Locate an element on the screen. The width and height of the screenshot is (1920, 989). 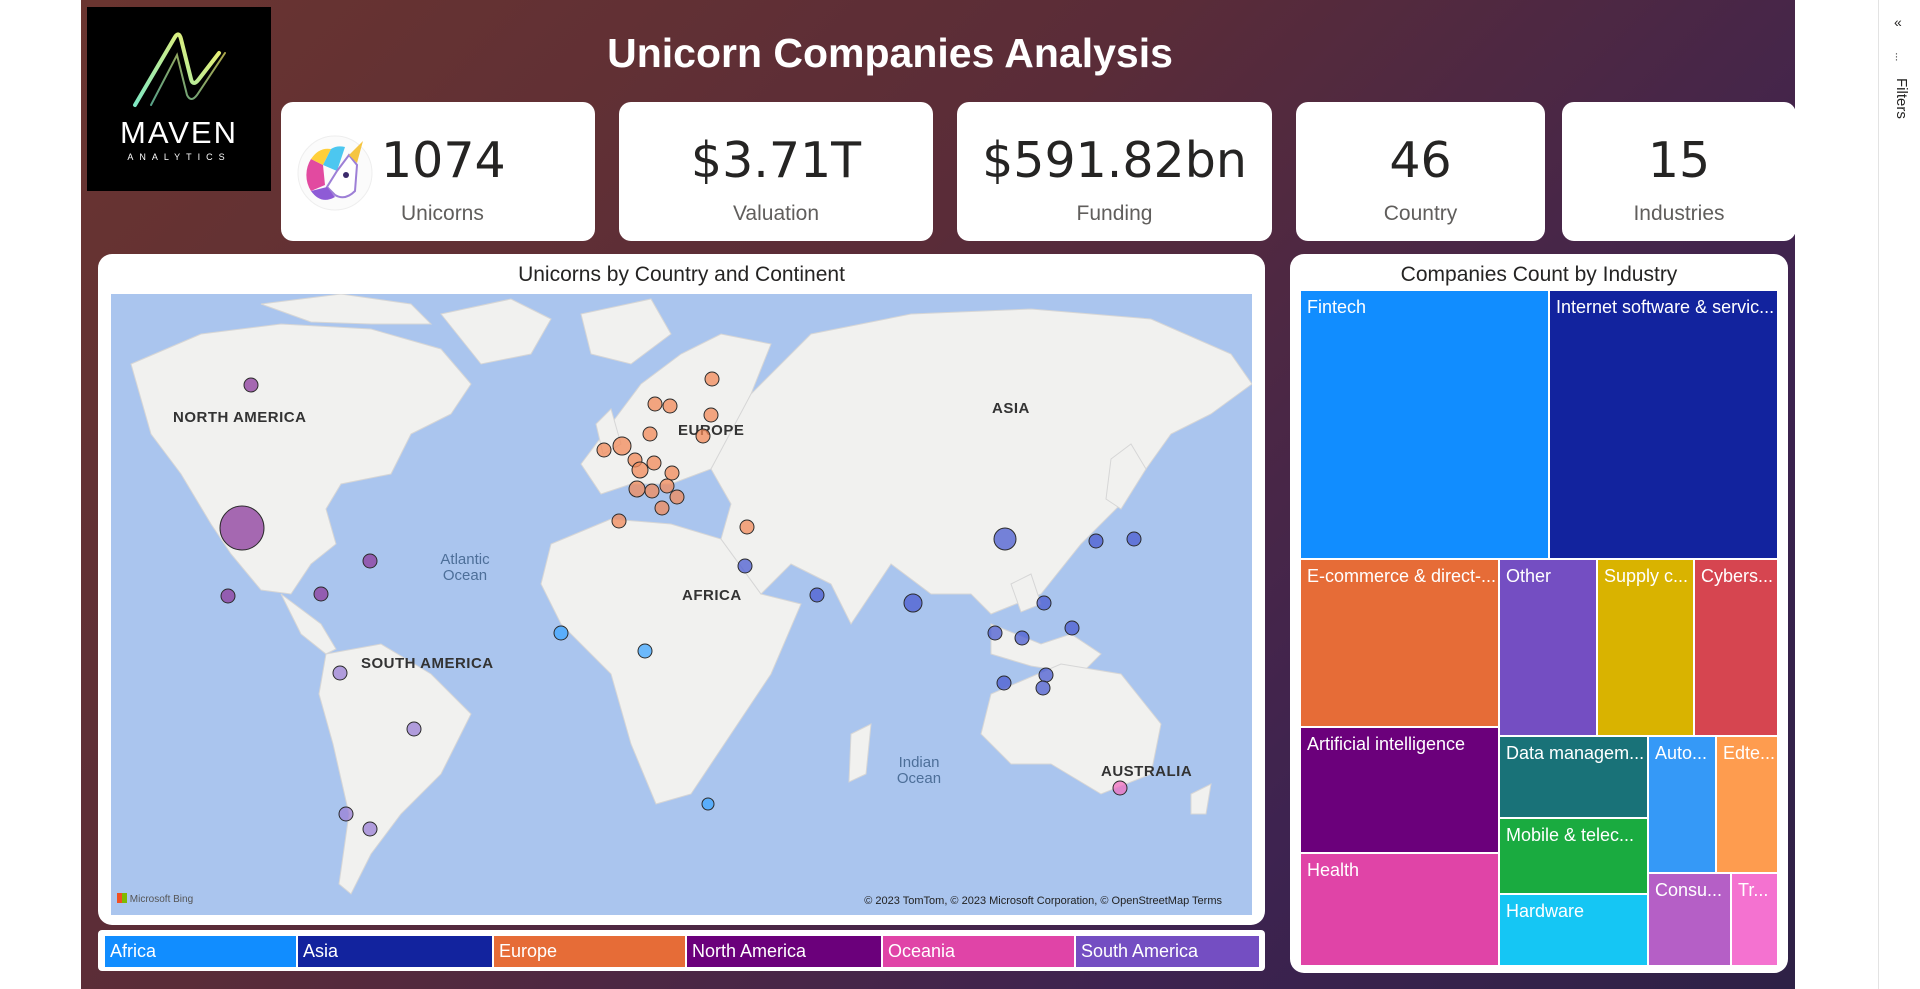
label-asia: ASIA is located at coordinates (1011, 408).